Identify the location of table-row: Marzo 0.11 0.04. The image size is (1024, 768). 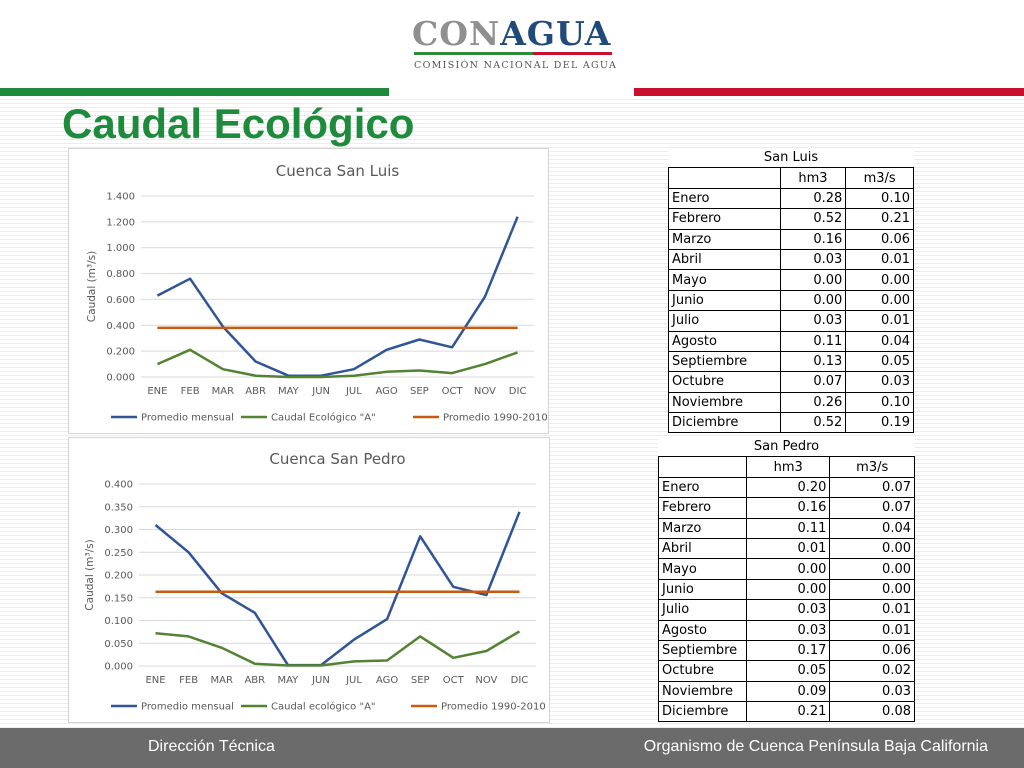
(786, 528).